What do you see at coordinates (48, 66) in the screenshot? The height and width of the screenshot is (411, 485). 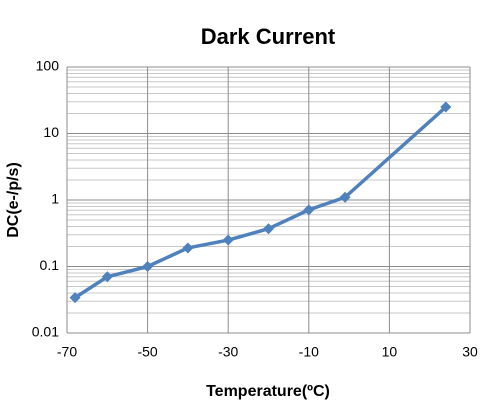 I see `y-tick-label: 100` at bounding box center [48, 66].